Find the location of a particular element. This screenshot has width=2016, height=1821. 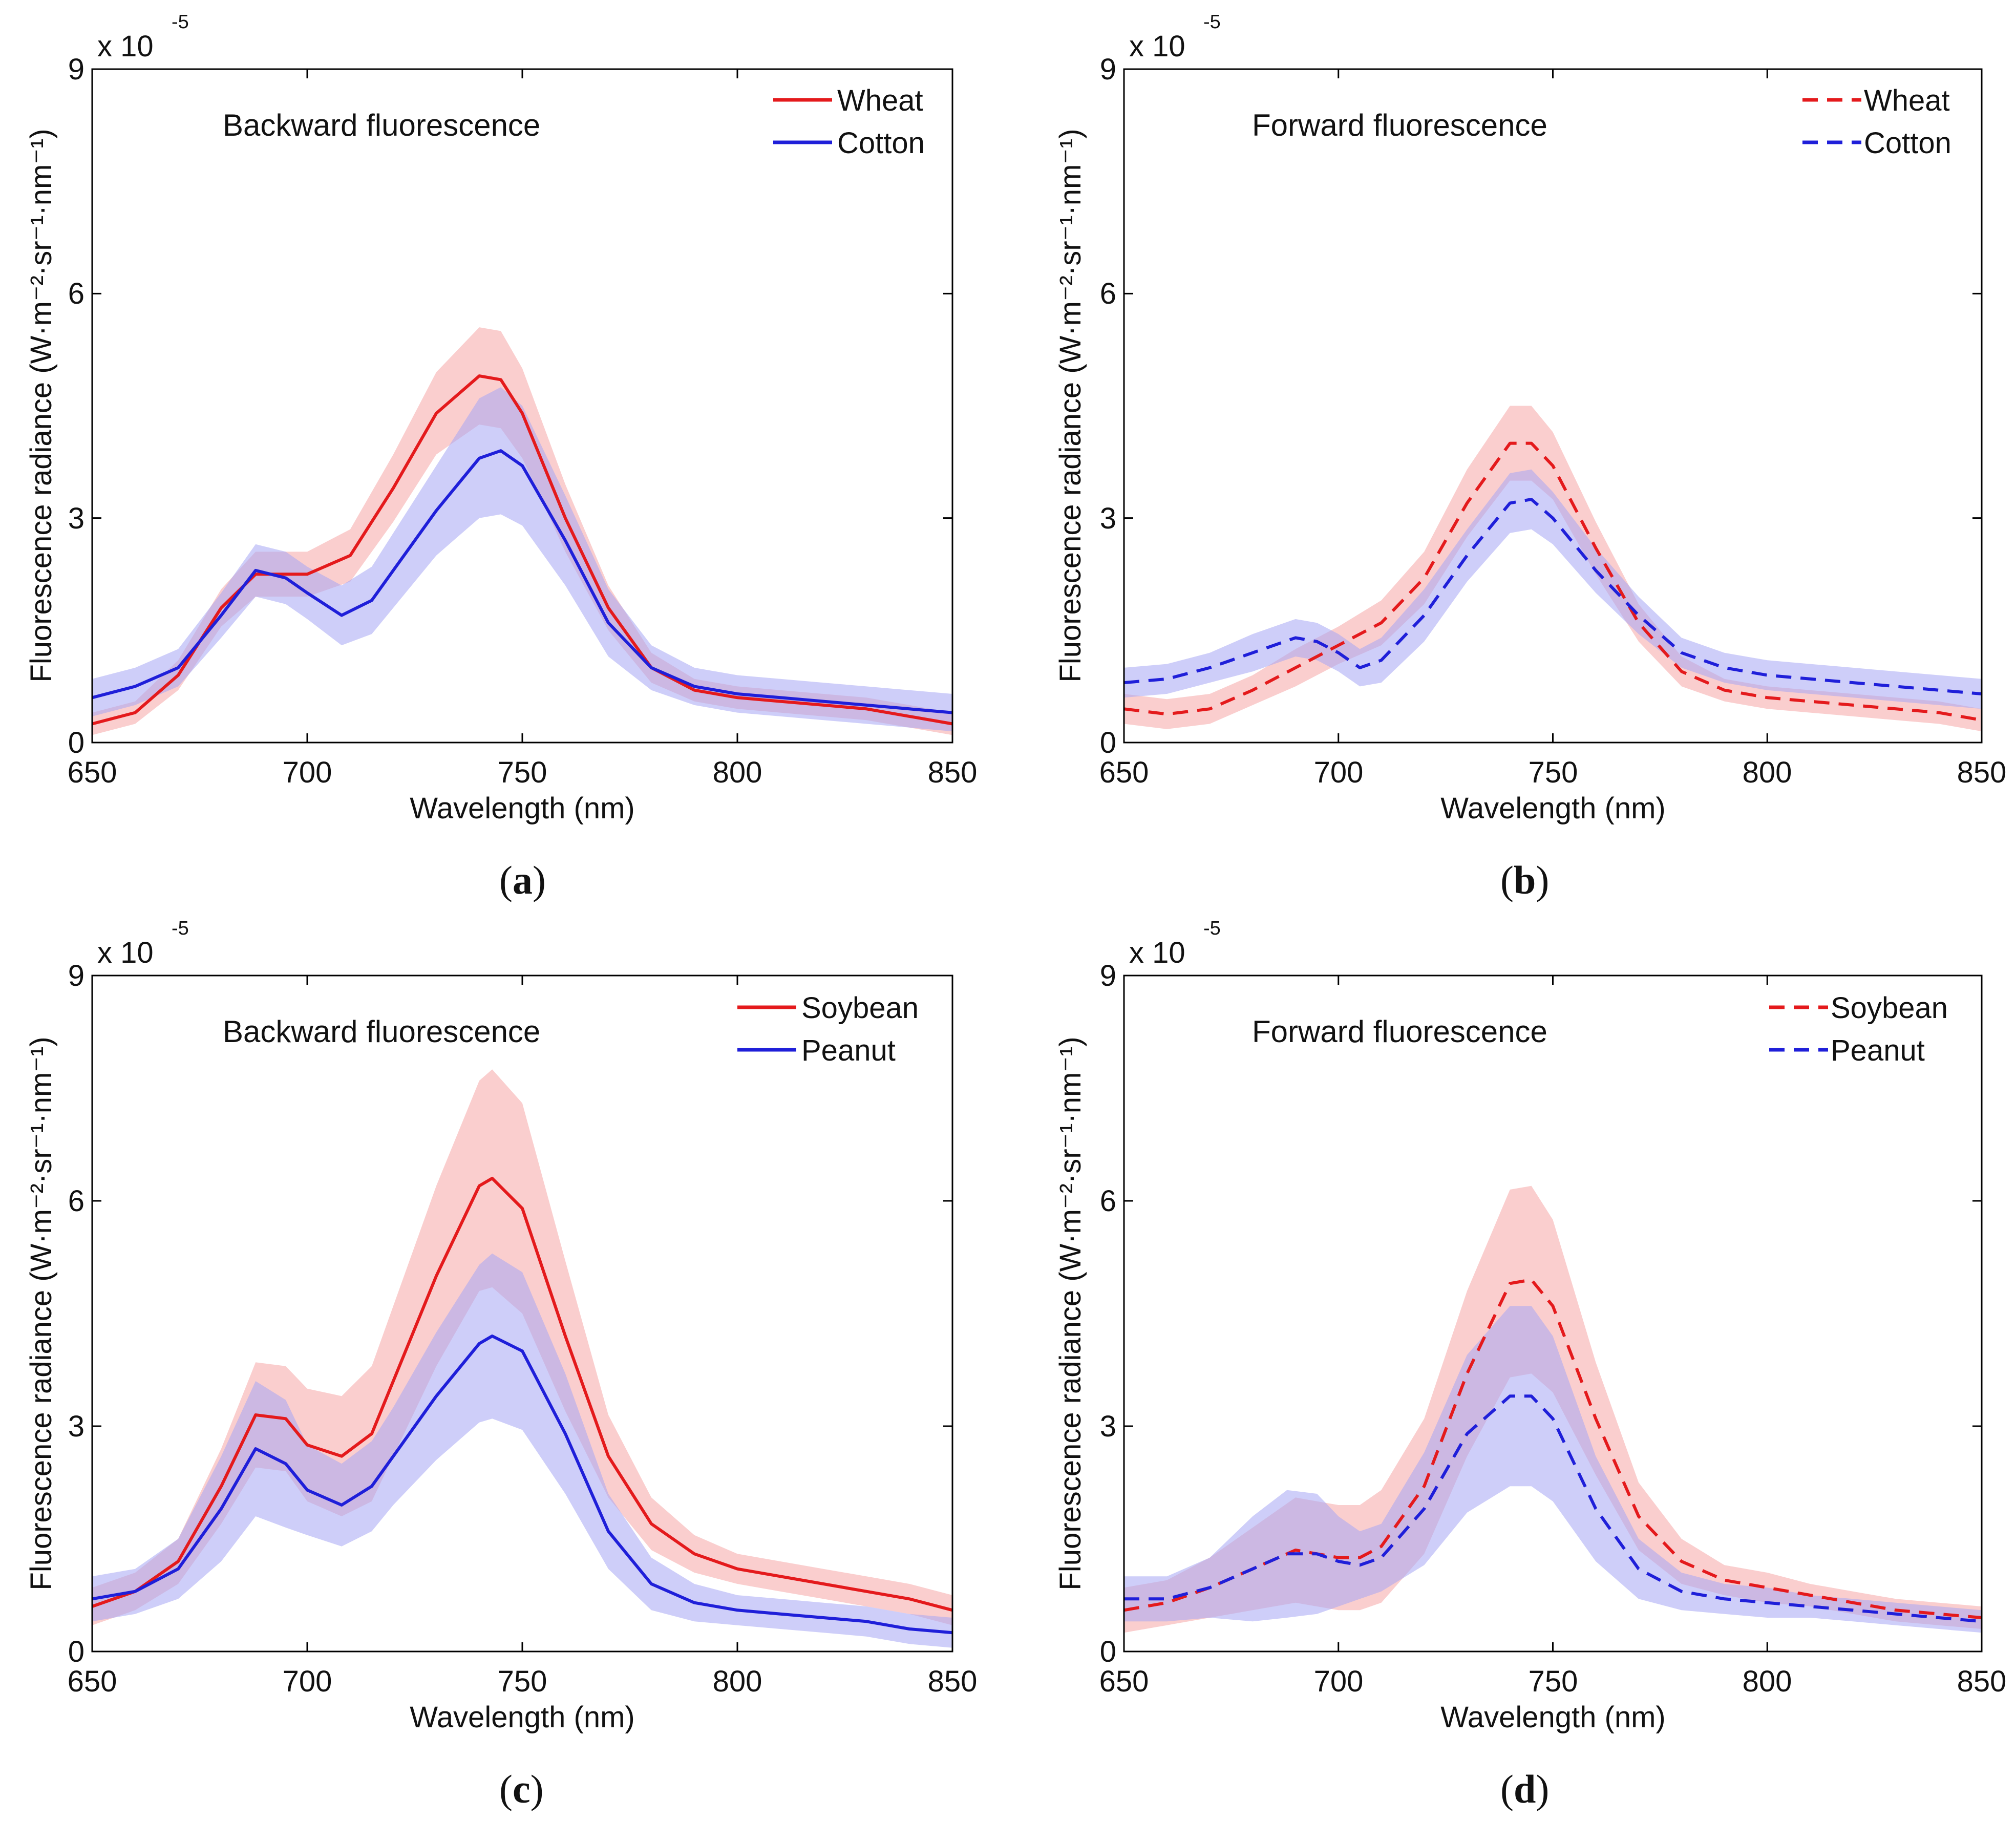

panel-d-ytick-label: 6 is located at coordinates (1108, 1201).